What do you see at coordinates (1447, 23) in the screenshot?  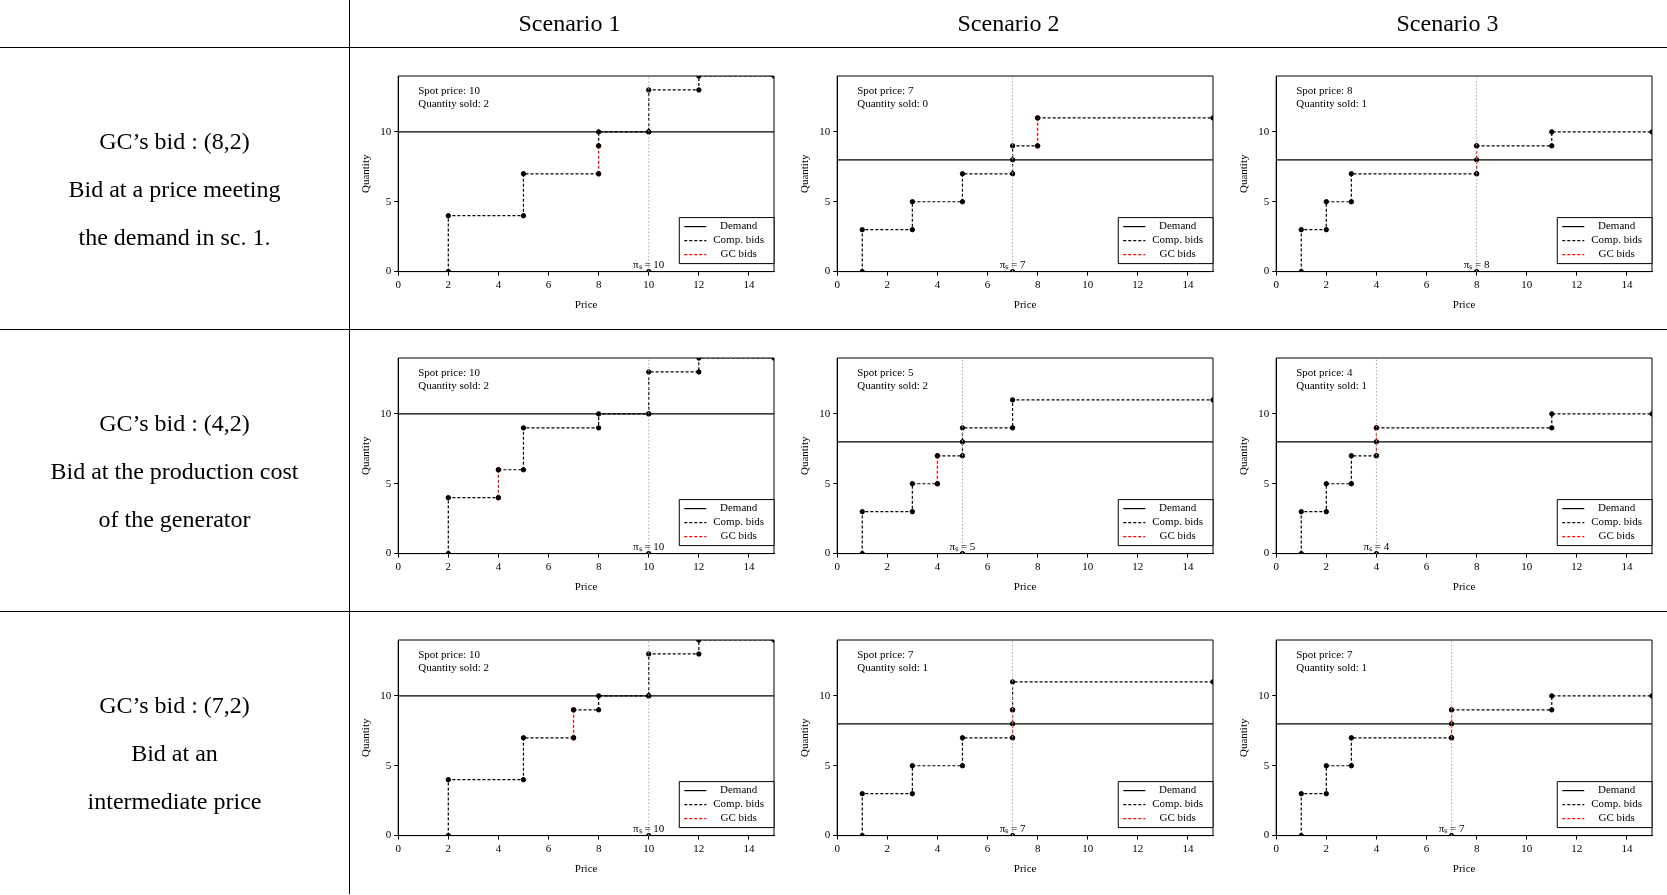 I see `text: Scenario 3` at bounding box center [1447, 23].